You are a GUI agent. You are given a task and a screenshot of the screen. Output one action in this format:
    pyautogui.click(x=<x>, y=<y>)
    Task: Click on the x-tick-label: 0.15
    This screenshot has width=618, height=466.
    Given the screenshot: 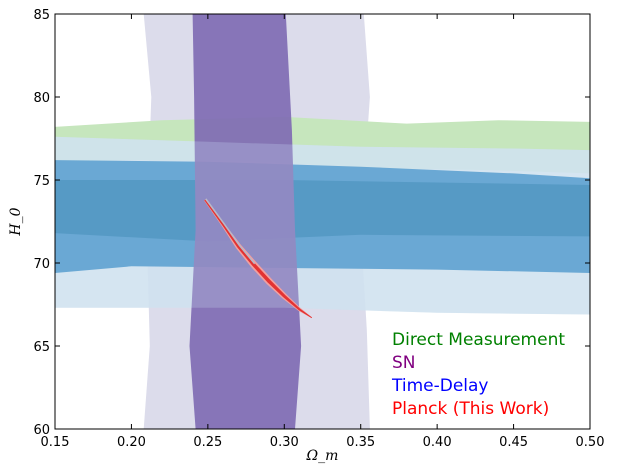 What is the action you would take?
    pyautogui.click(x=55, y=442)
    